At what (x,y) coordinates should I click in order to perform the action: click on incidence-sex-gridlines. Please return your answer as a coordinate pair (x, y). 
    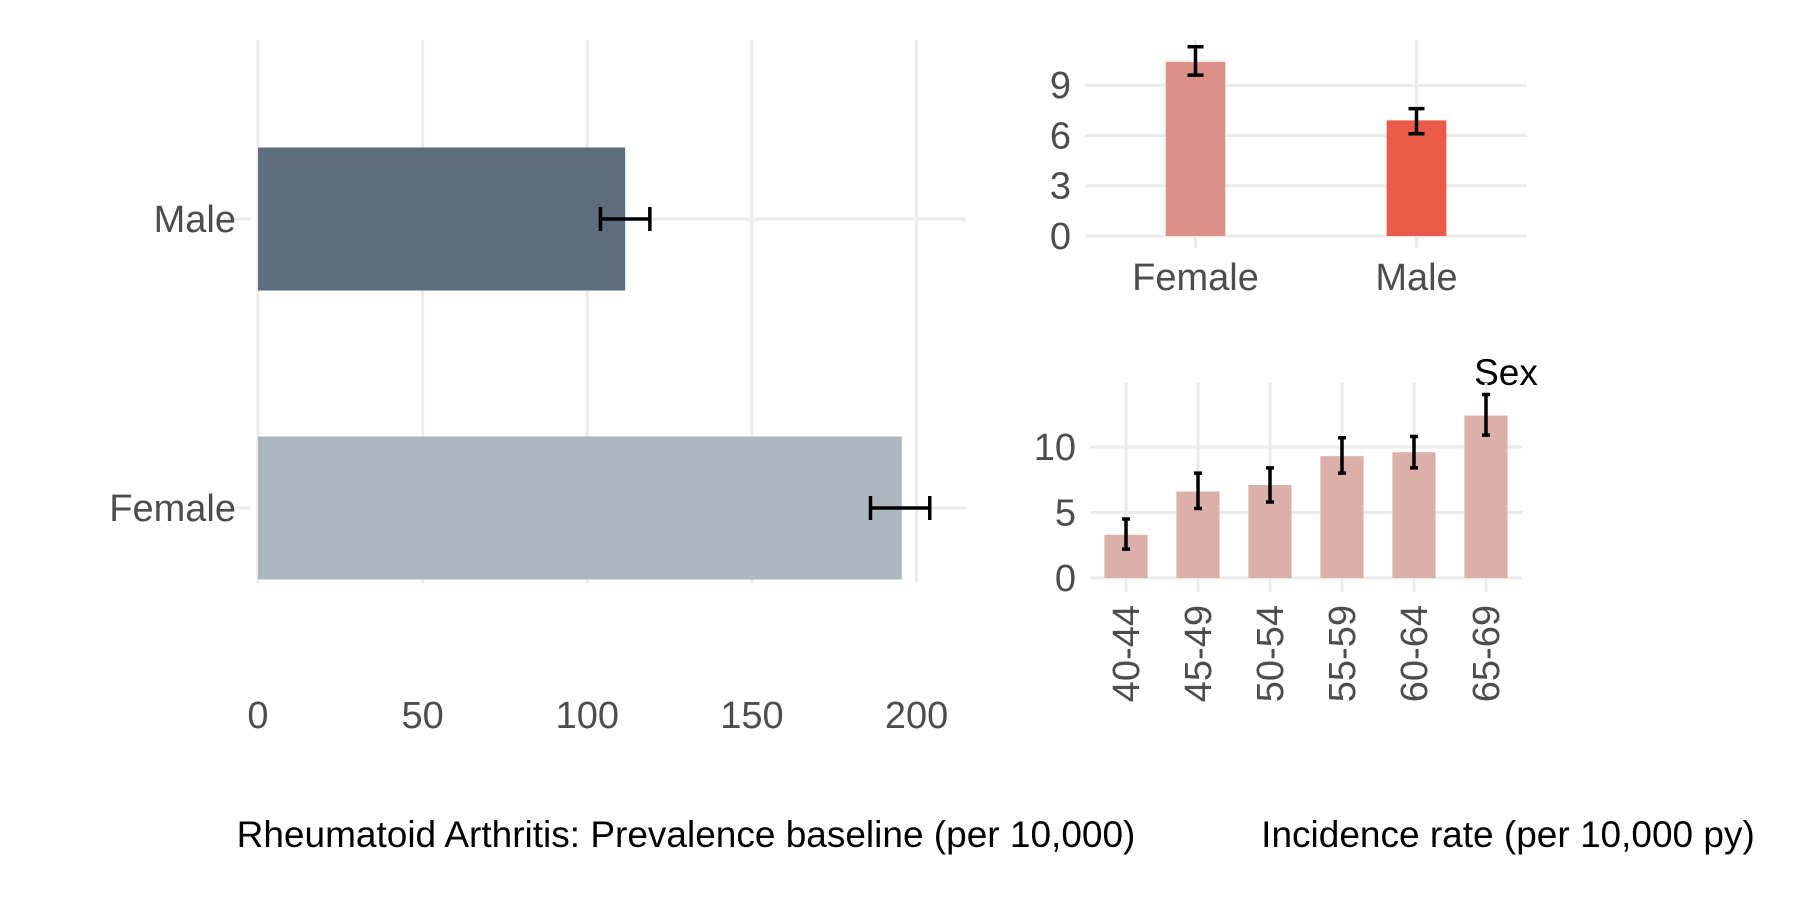
    Looking at the image, I should click on (1306, 144).